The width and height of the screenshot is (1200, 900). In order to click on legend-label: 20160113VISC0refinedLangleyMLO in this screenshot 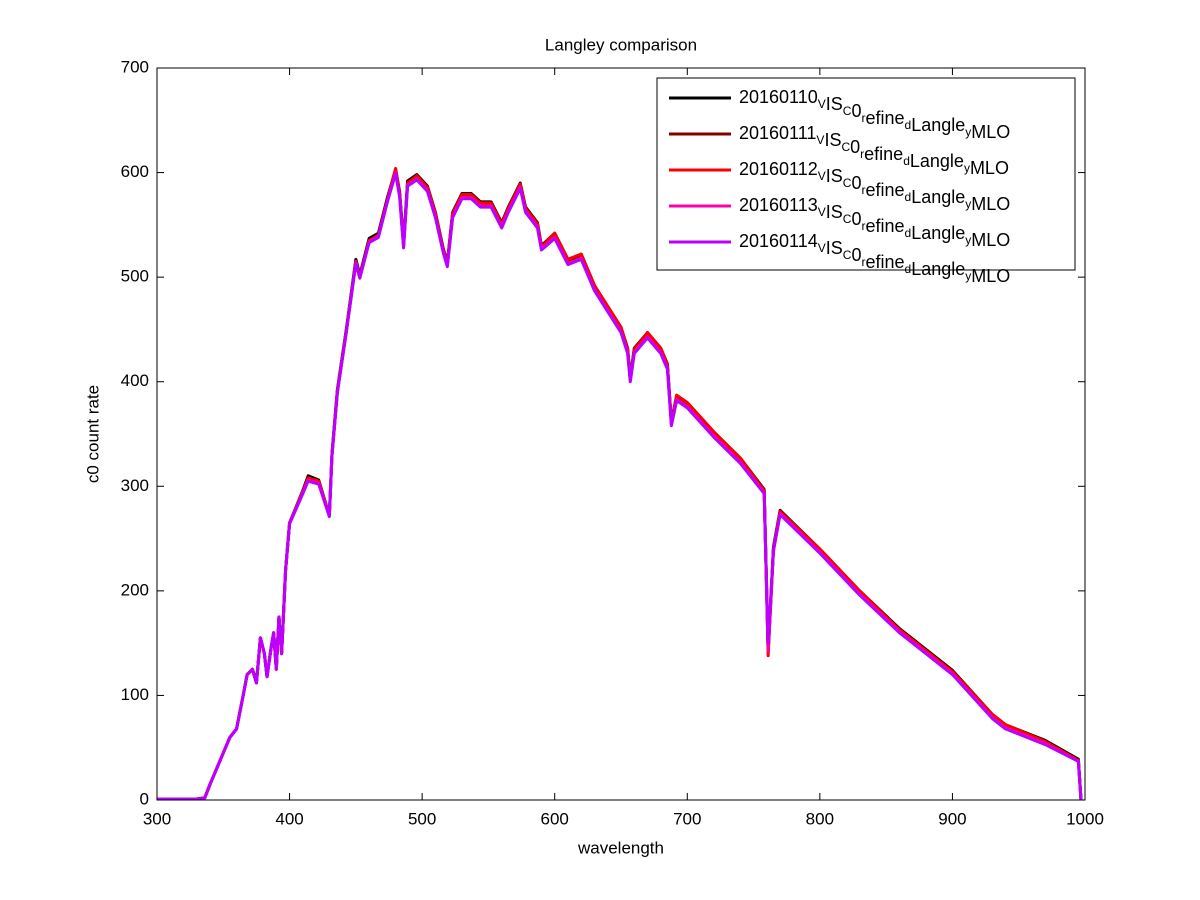, I will do `click(874, 222)`.